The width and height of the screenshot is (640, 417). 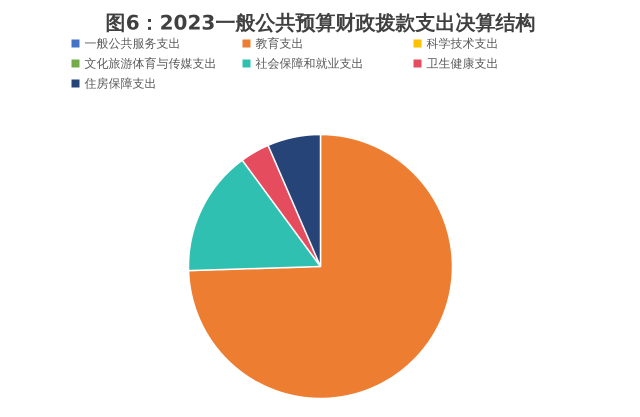 What do you see at coordinates (310, 63) in the screenshot?
I see `legend-label: 社会保障和就业支出` at bounding box center [310, 63].